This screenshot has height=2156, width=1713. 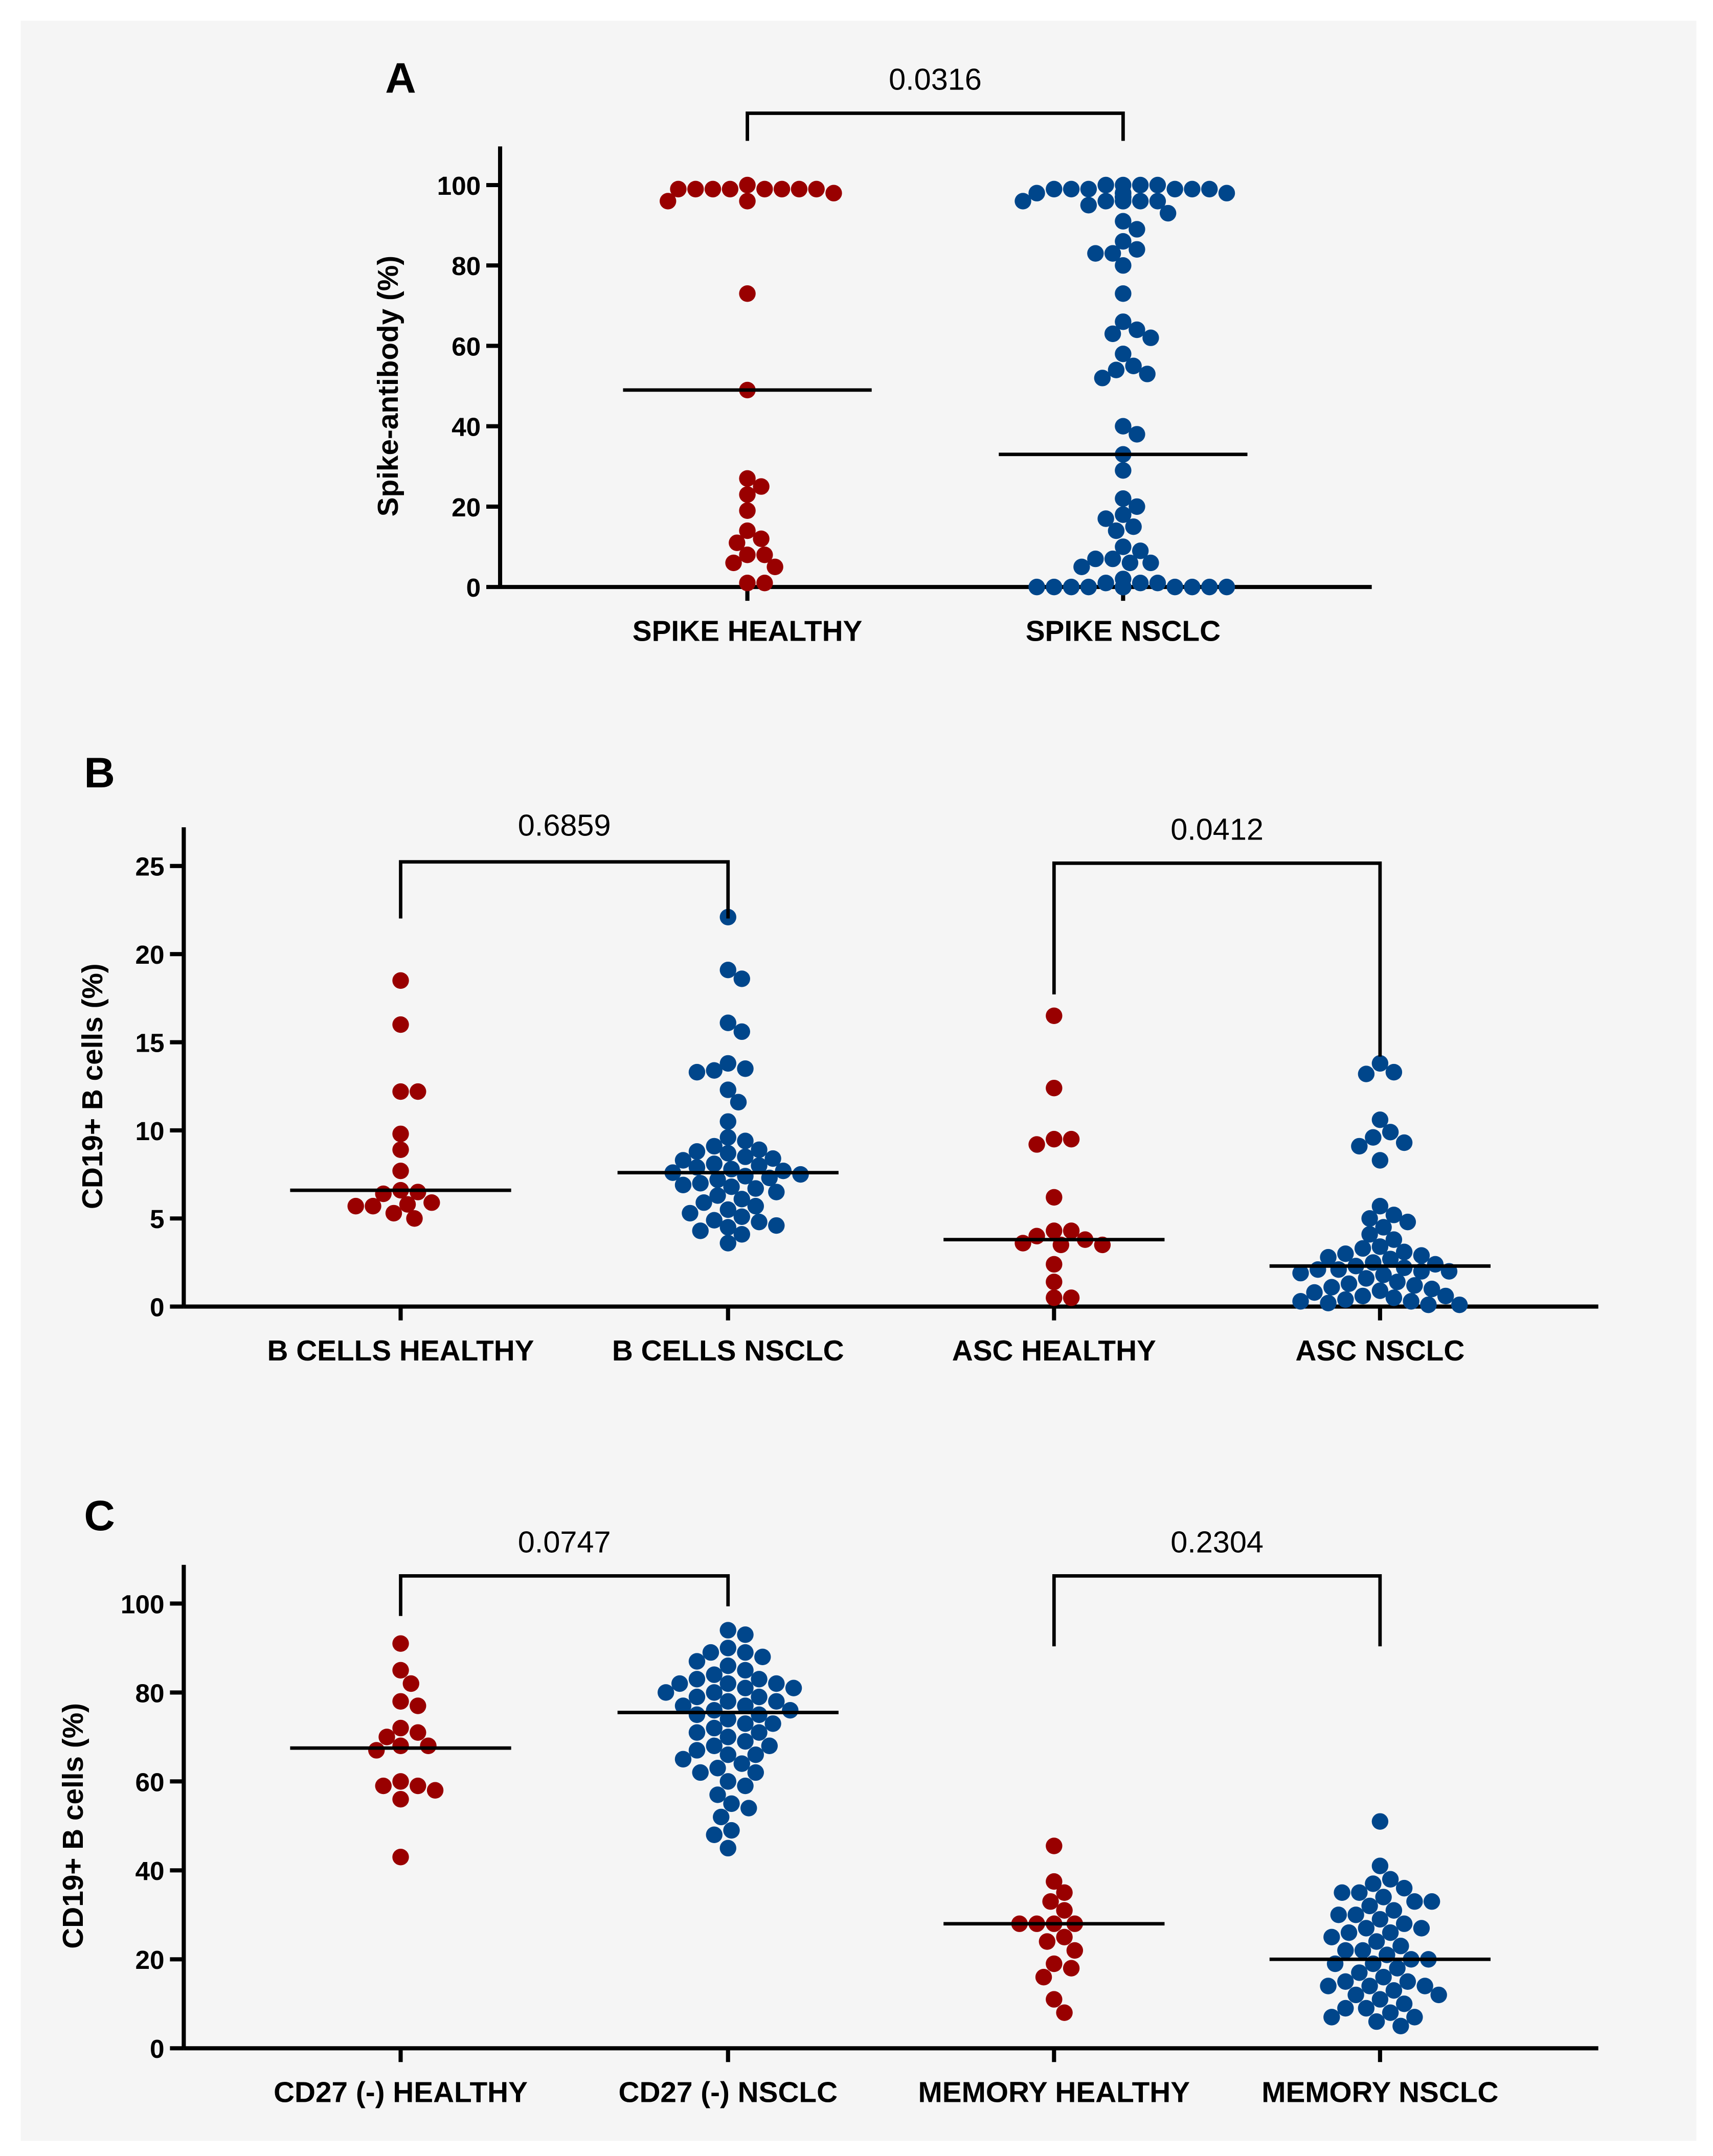 What do you see at coordinates (93, 1086) in the screenshot?
I see `y-axis-label: CD19+ B cells (%)` at bounding box center [93, 1086].